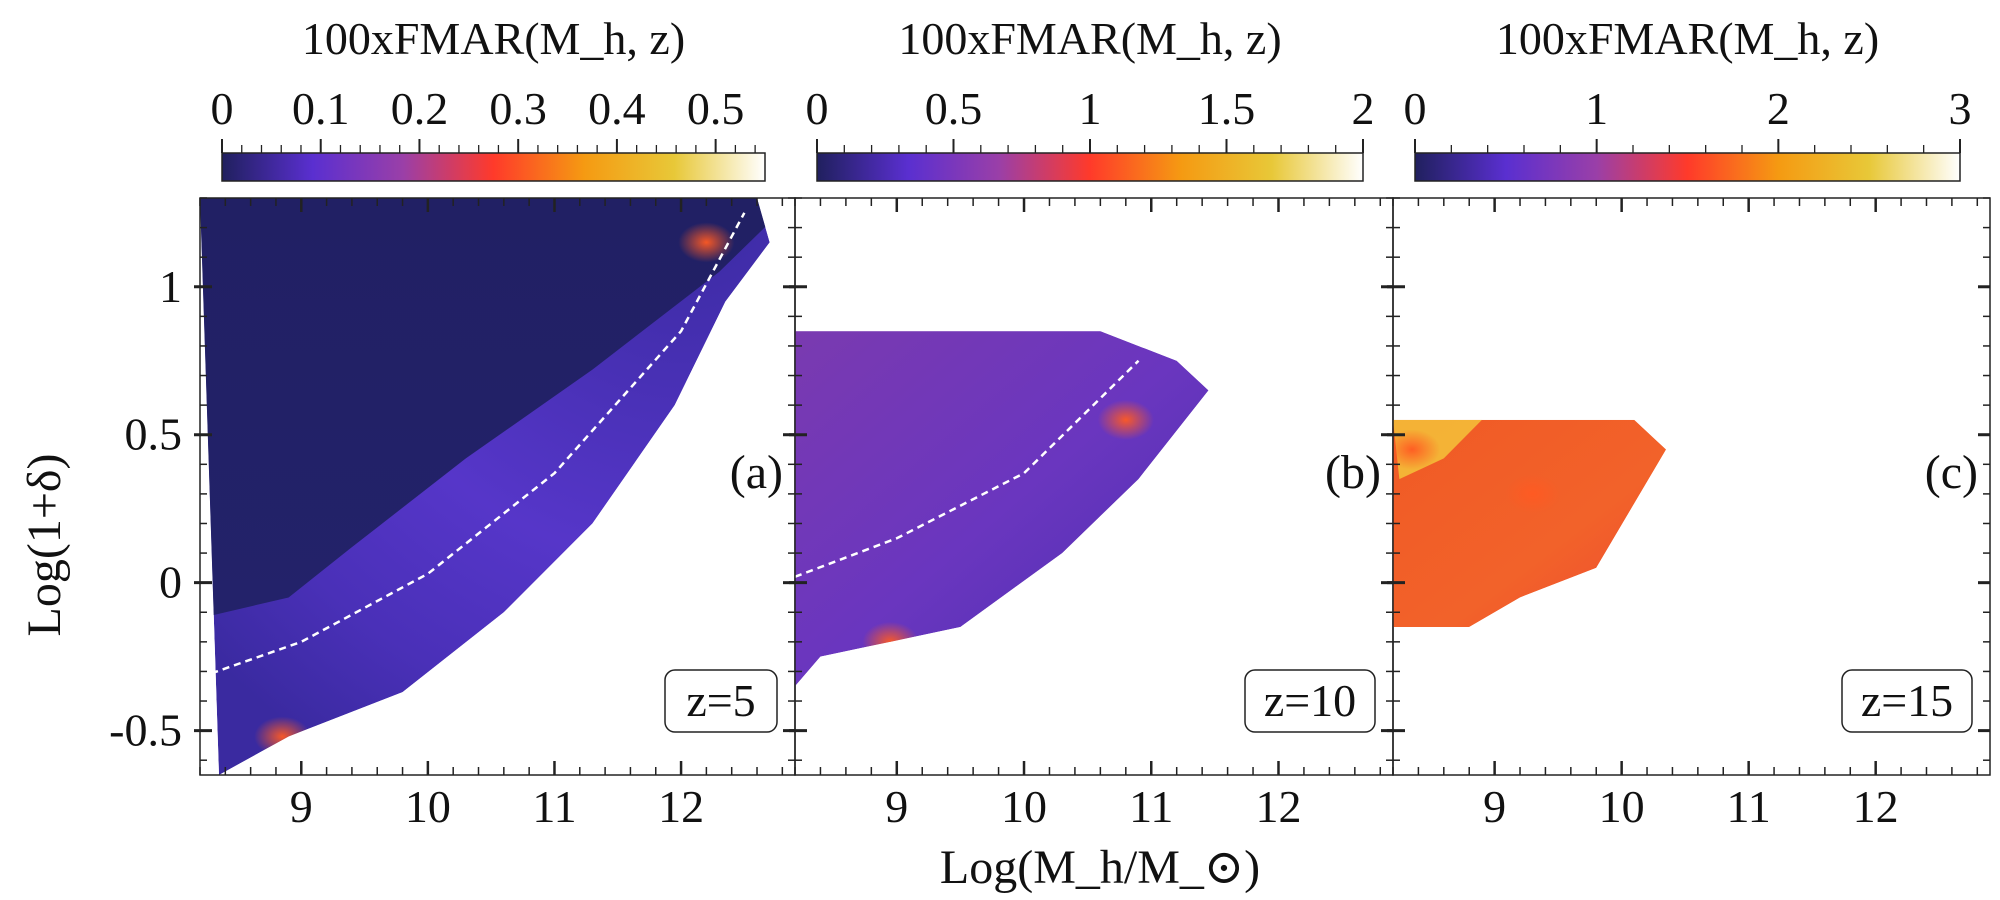 The height and width of the screenshot is (900, 2000). I want to click on x-axis-label: Log(M_h/M_⊙), so click(1100, 867).